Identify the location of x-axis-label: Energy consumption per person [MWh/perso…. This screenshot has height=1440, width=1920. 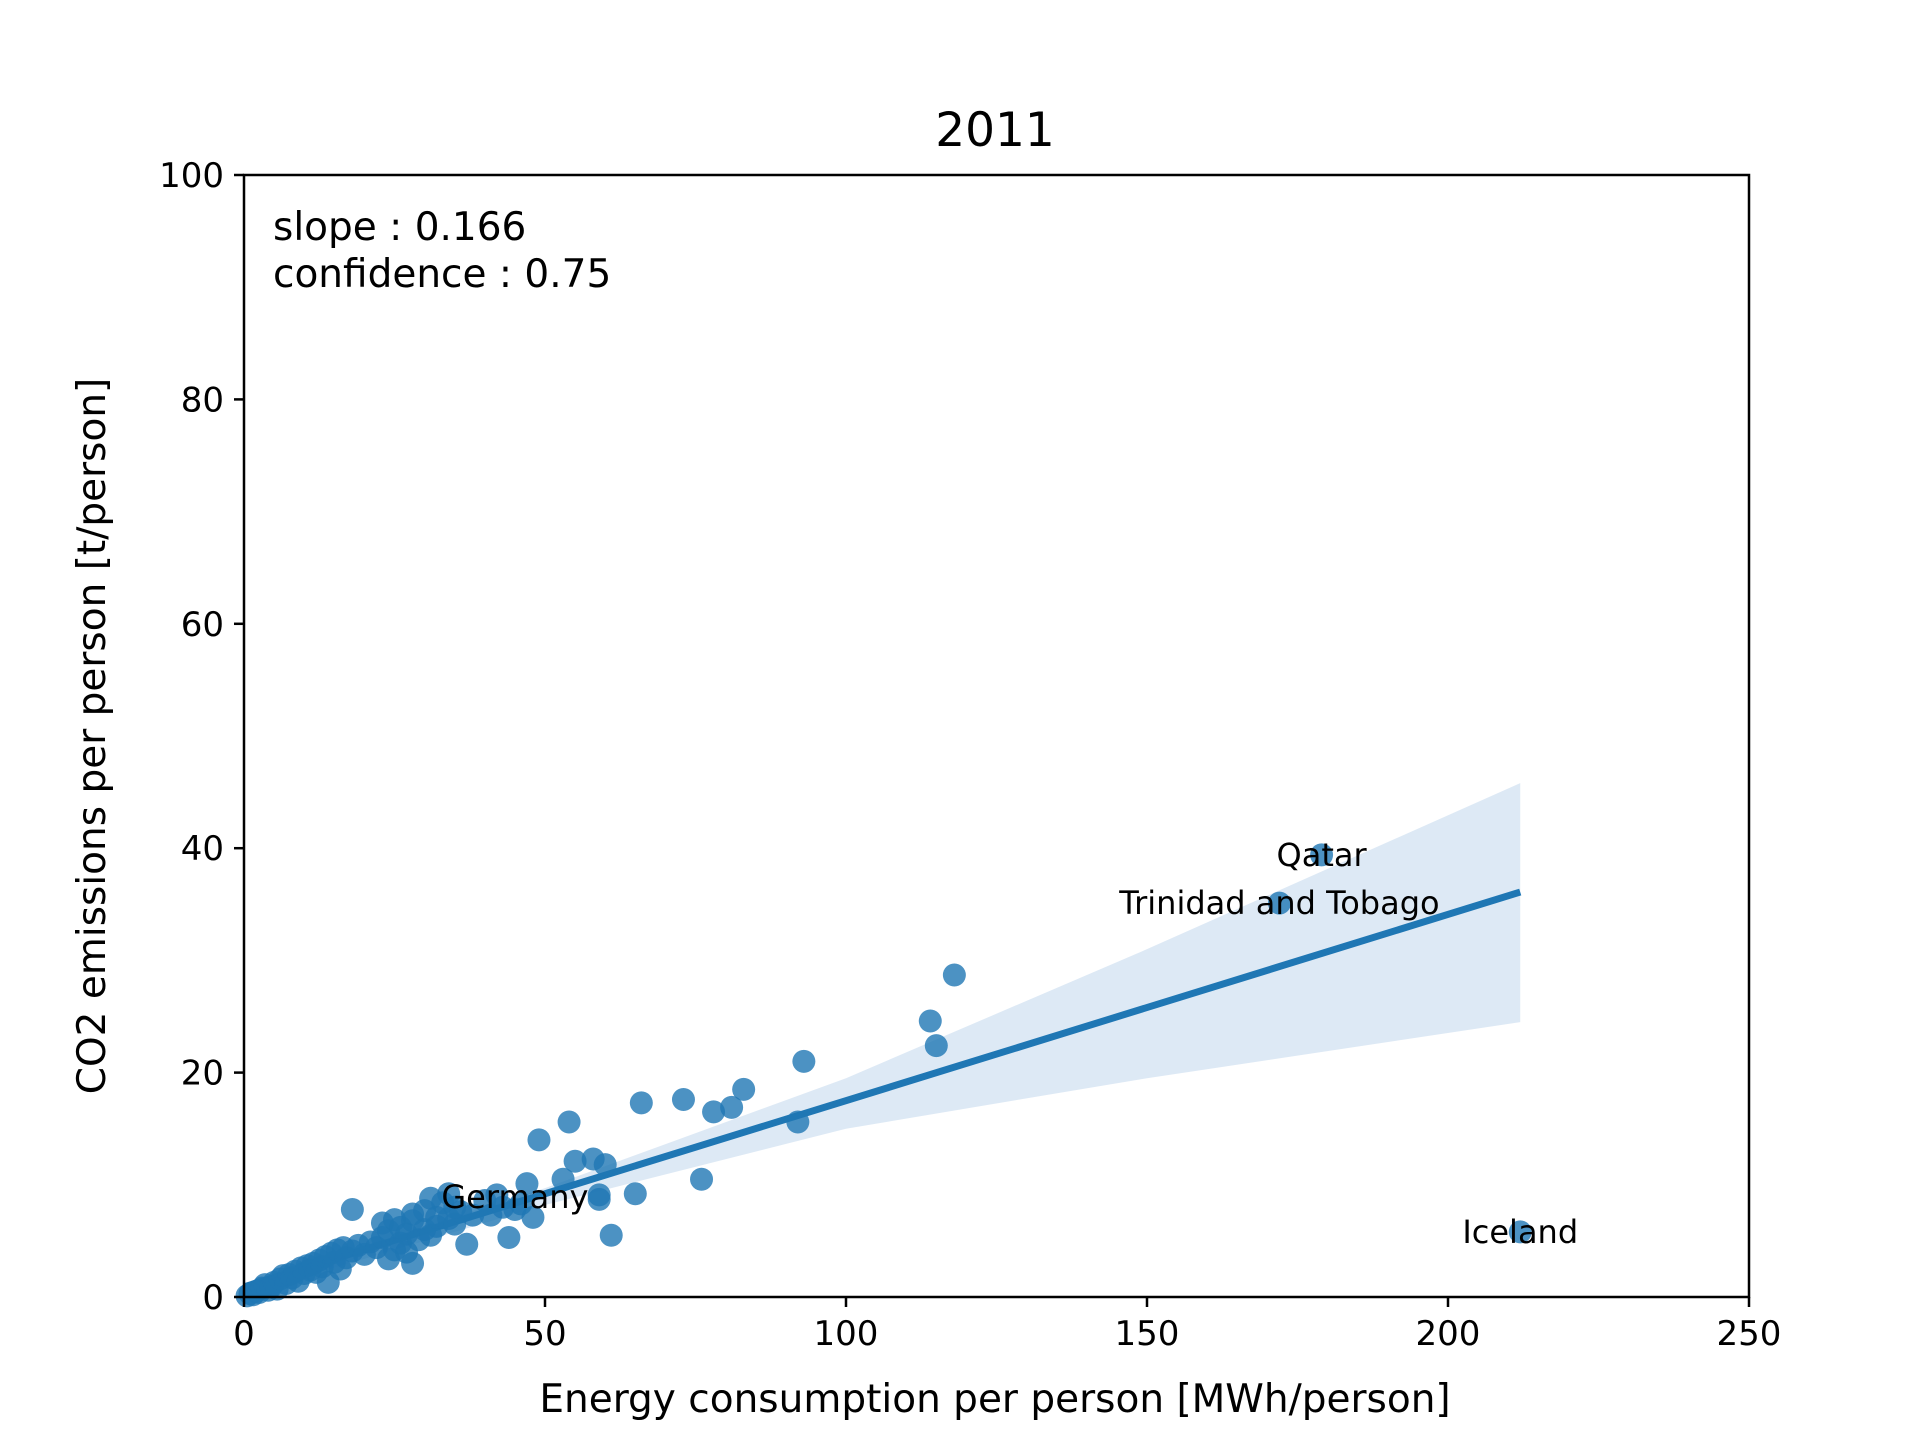
(994, 1399).